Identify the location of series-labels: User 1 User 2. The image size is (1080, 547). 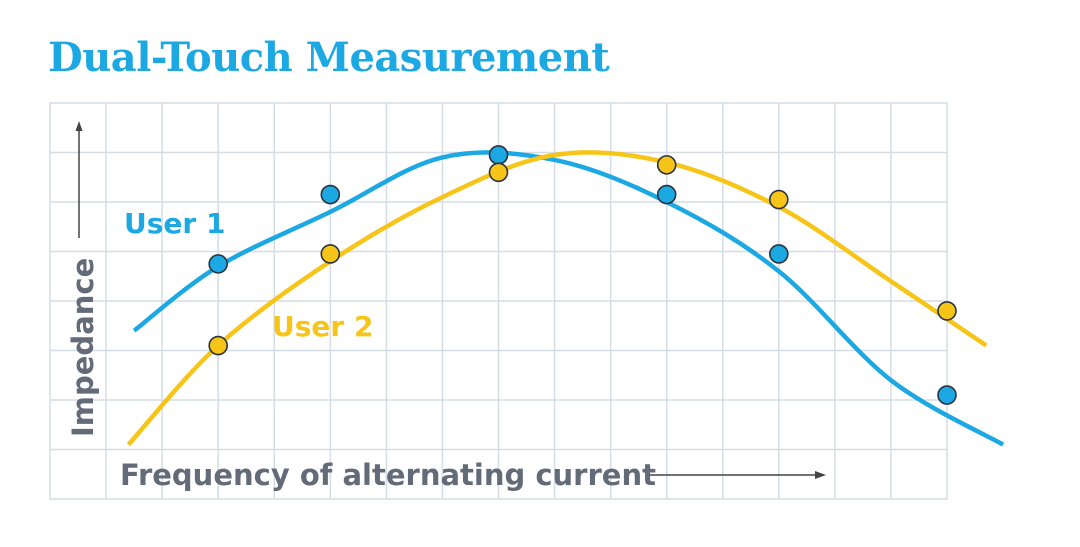
(248, 275).